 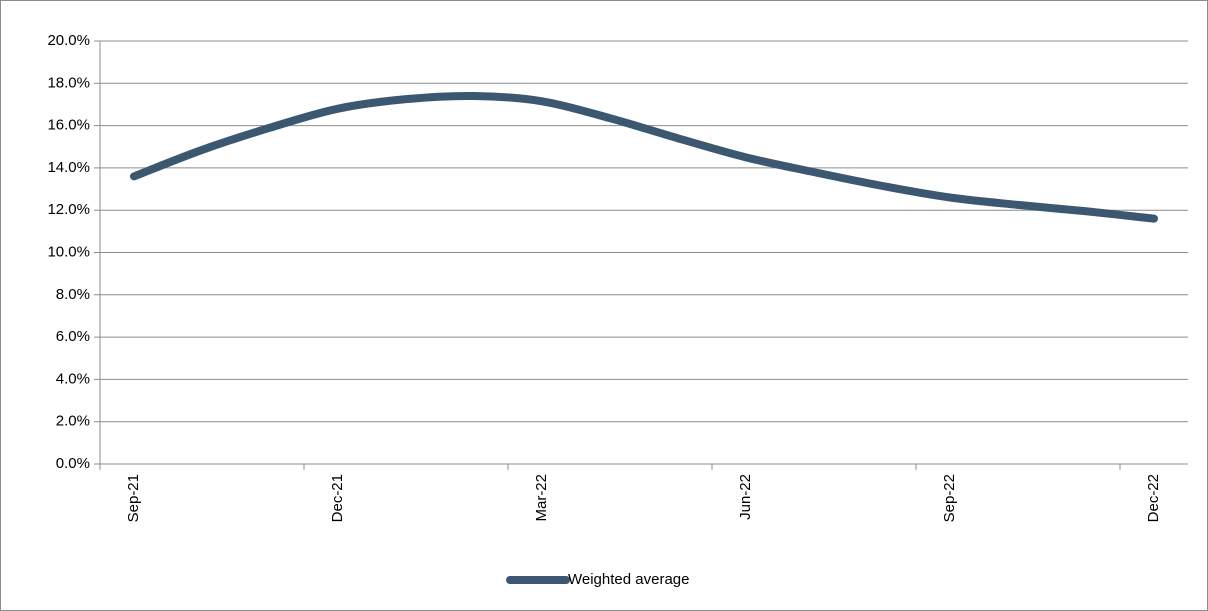 I want to click on y-tick-label: 20.0%, so click(x=68, y=40).